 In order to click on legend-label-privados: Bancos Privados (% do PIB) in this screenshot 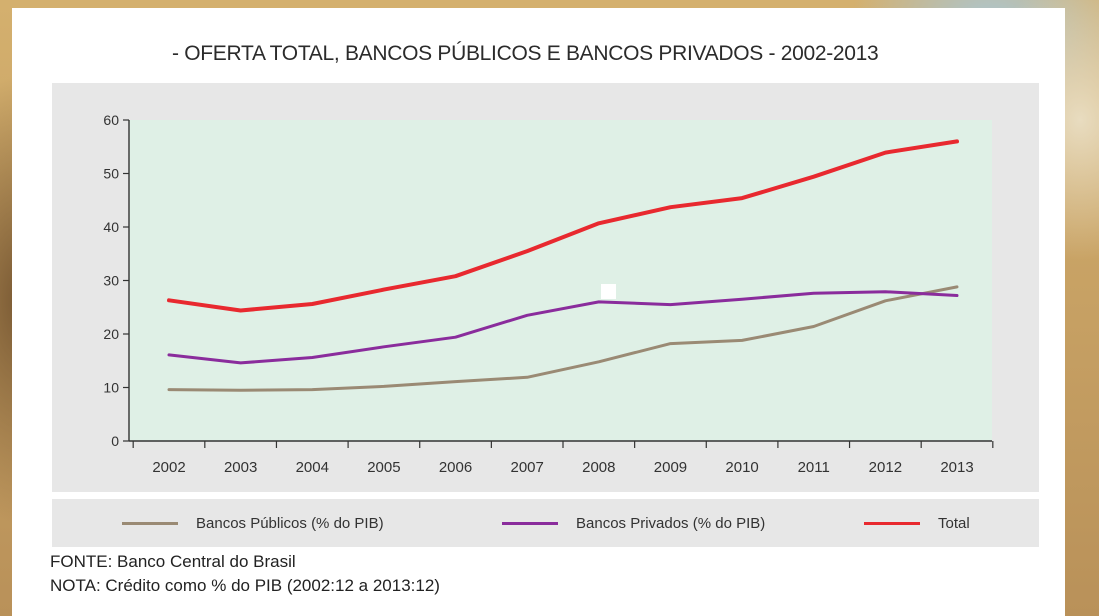, I will do `click(671, 523)`.